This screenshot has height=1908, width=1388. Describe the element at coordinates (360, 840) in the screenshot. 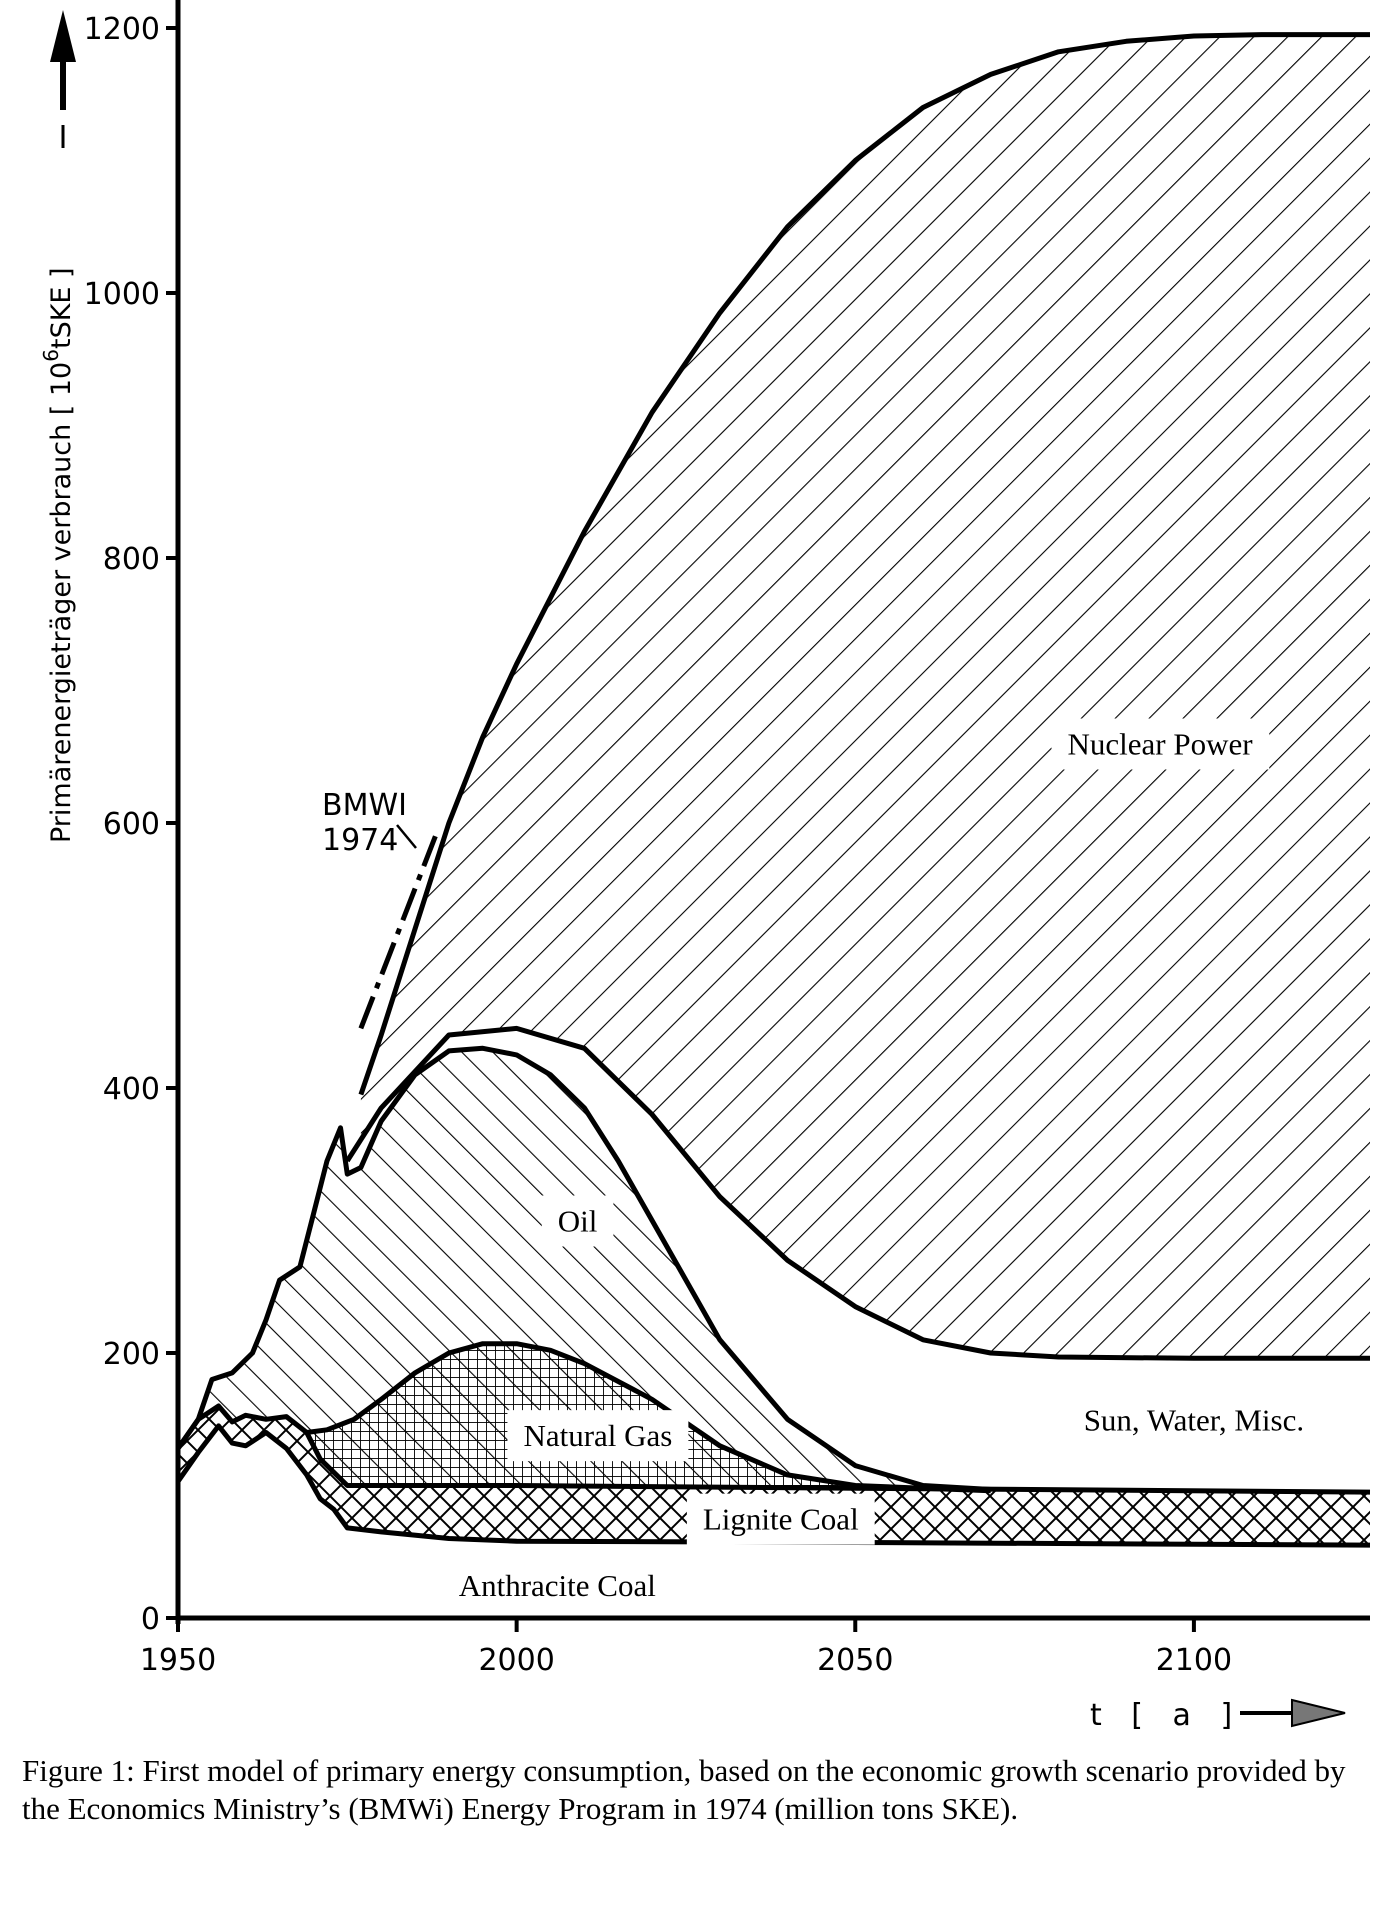

I see `bmwi-year-label: 1974` at that location.